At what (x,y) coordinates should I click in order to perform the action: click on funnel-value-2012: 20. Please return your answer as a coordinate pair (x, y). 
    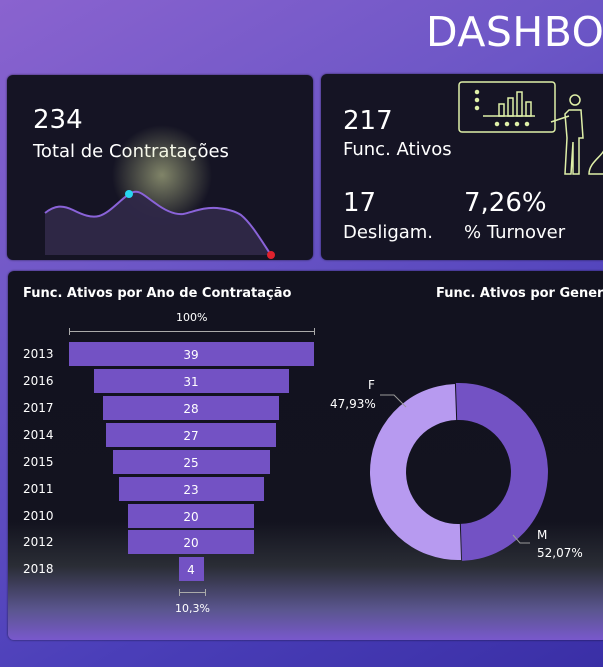
    Looking at the image, I should click on (191, 543).